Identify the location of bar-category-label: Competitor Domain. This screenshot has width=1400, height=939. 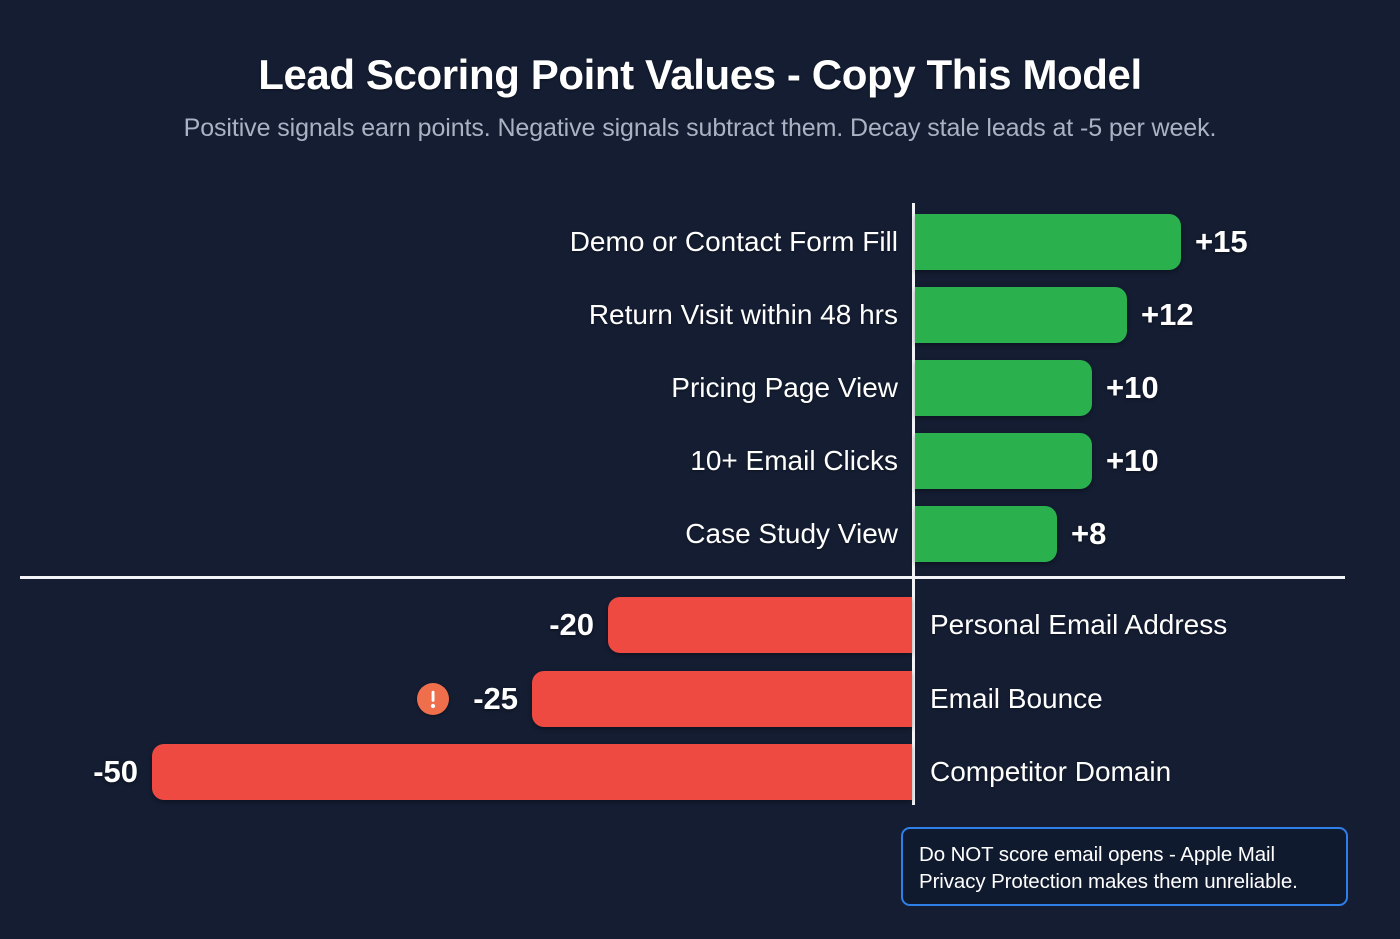
(1051, 771).